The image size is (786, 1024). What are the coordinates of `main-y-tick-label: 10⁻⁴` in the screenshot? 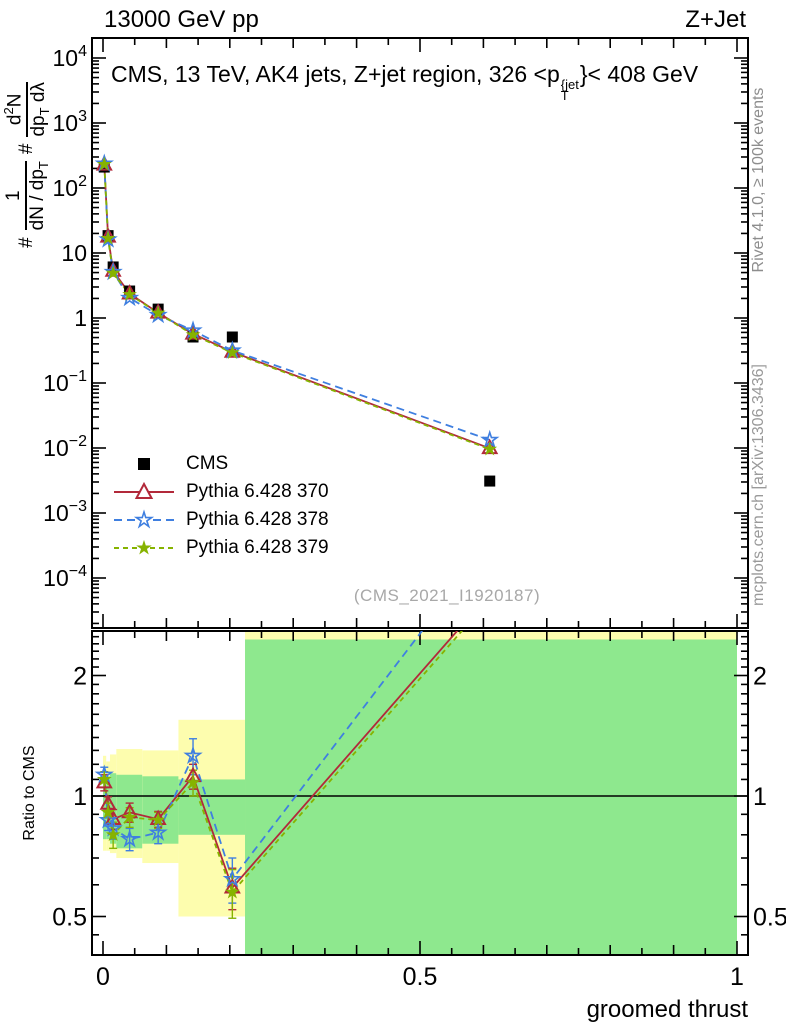 It's located at (65, 577).